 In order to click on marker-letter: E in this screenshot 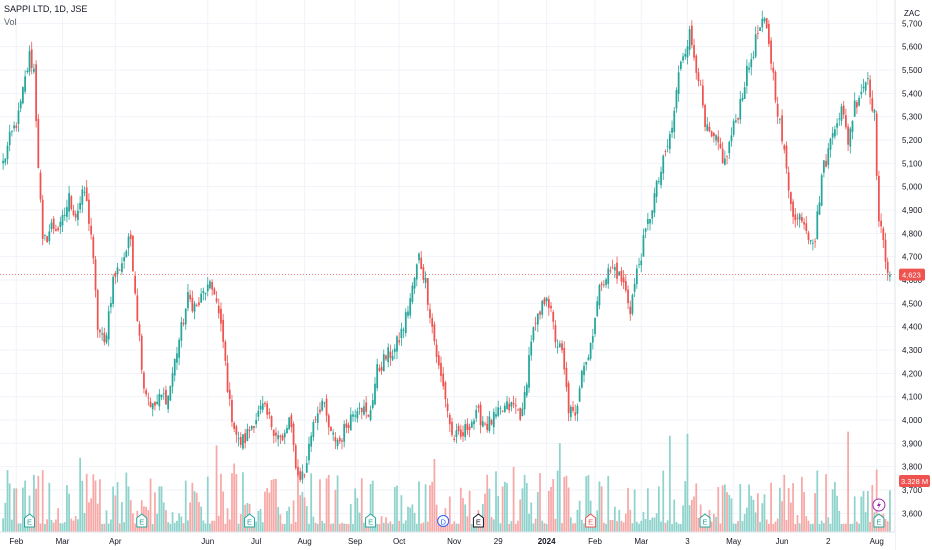, I will do `click(478, 522)`.